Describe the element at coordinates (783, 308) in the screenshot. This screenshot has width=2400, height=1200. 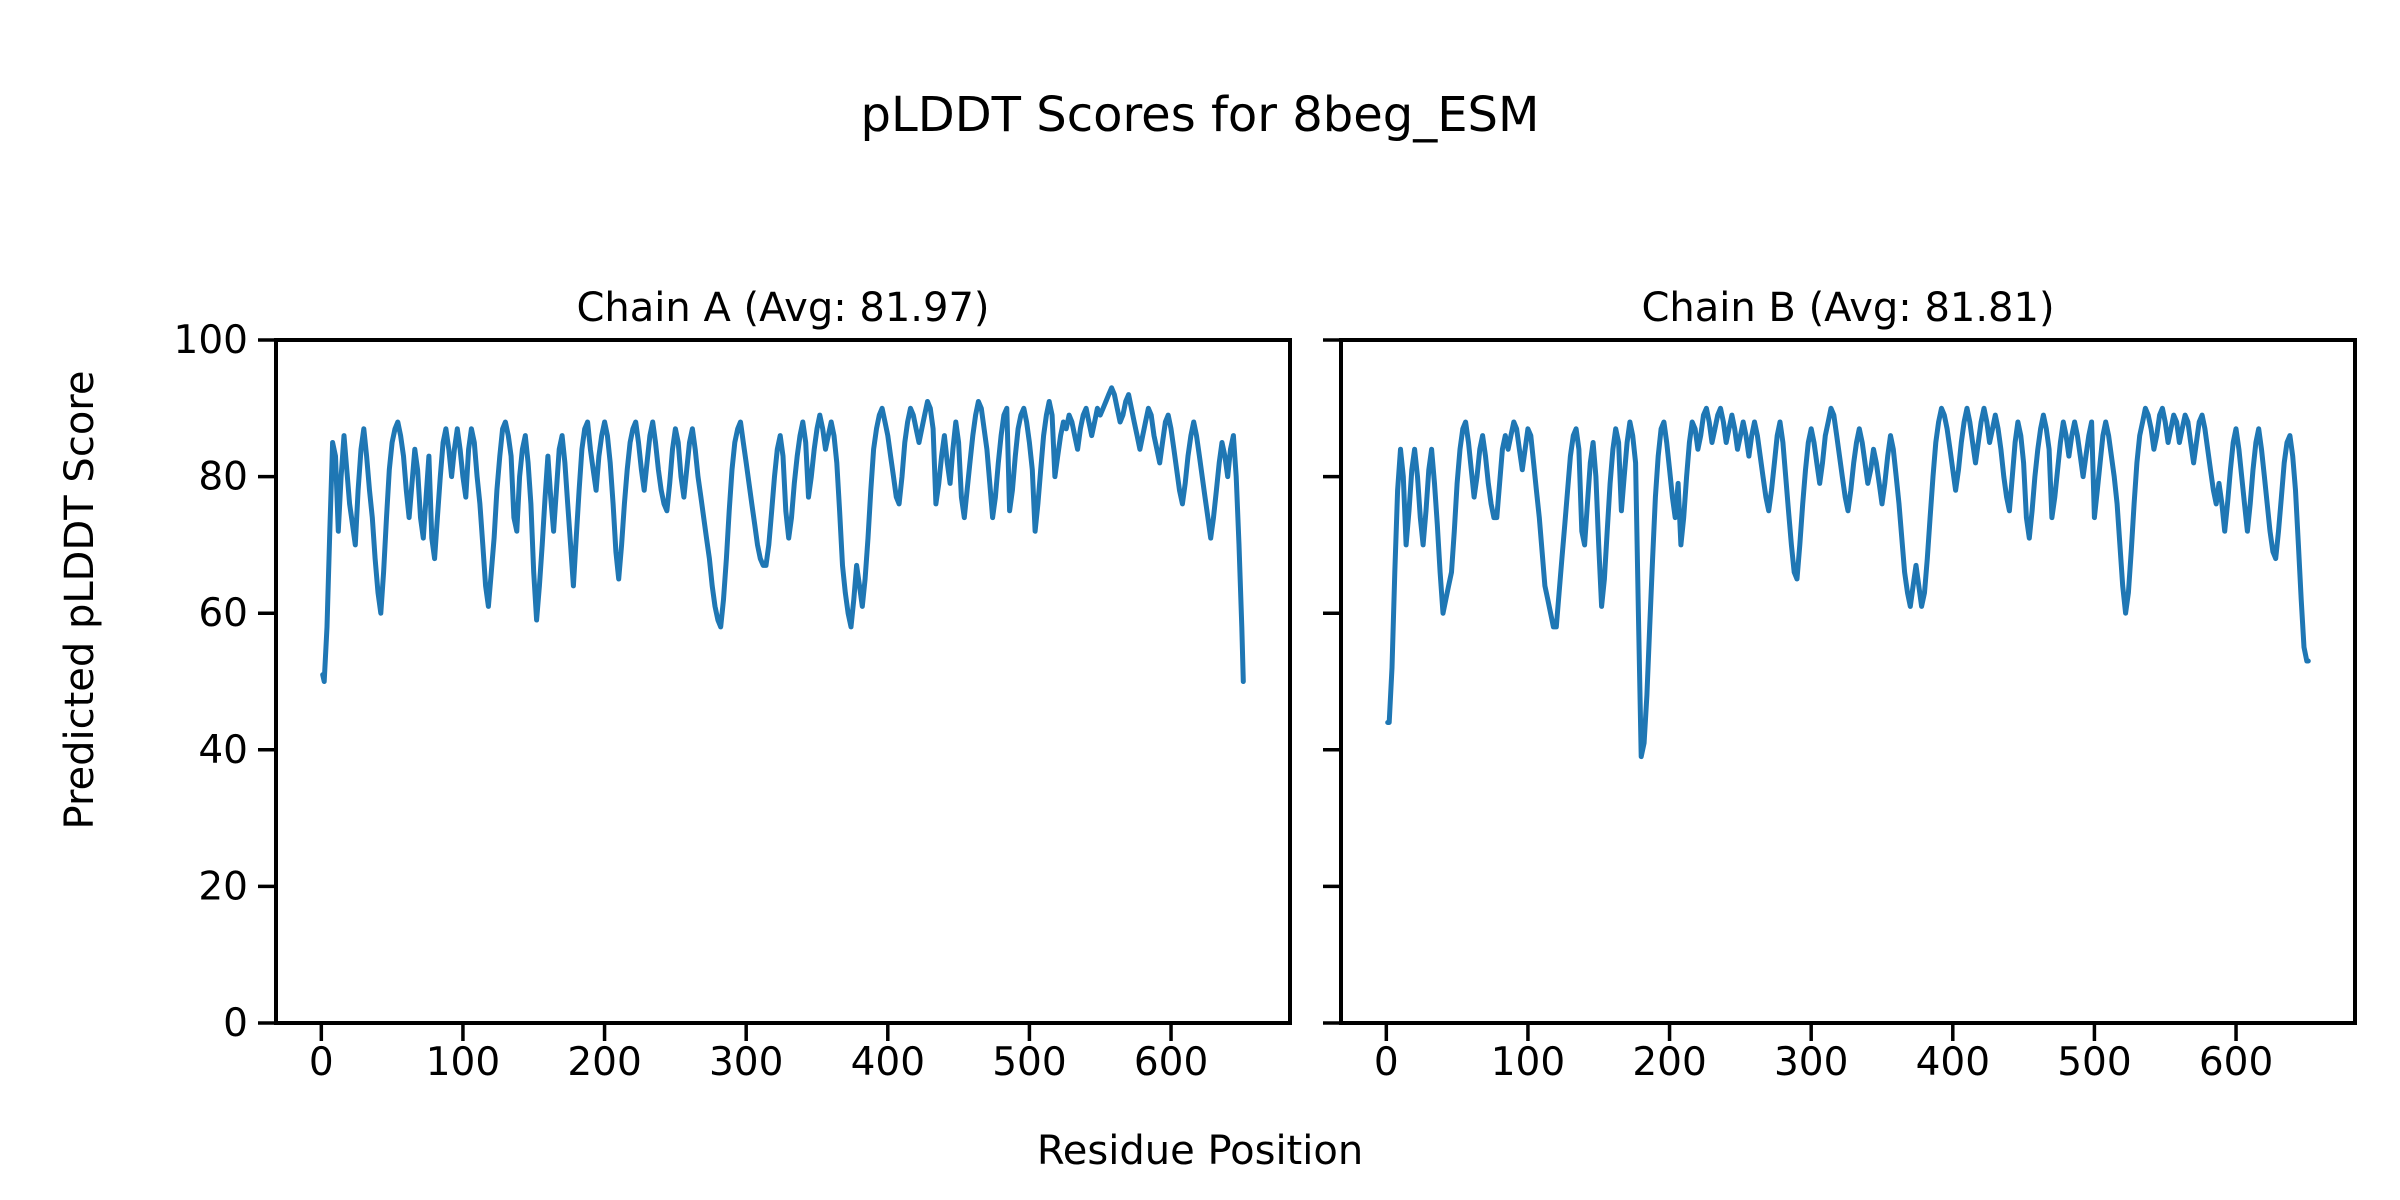
I see `chain-a-subplot-title: Chain A (Avg: 81.97)` at that location.